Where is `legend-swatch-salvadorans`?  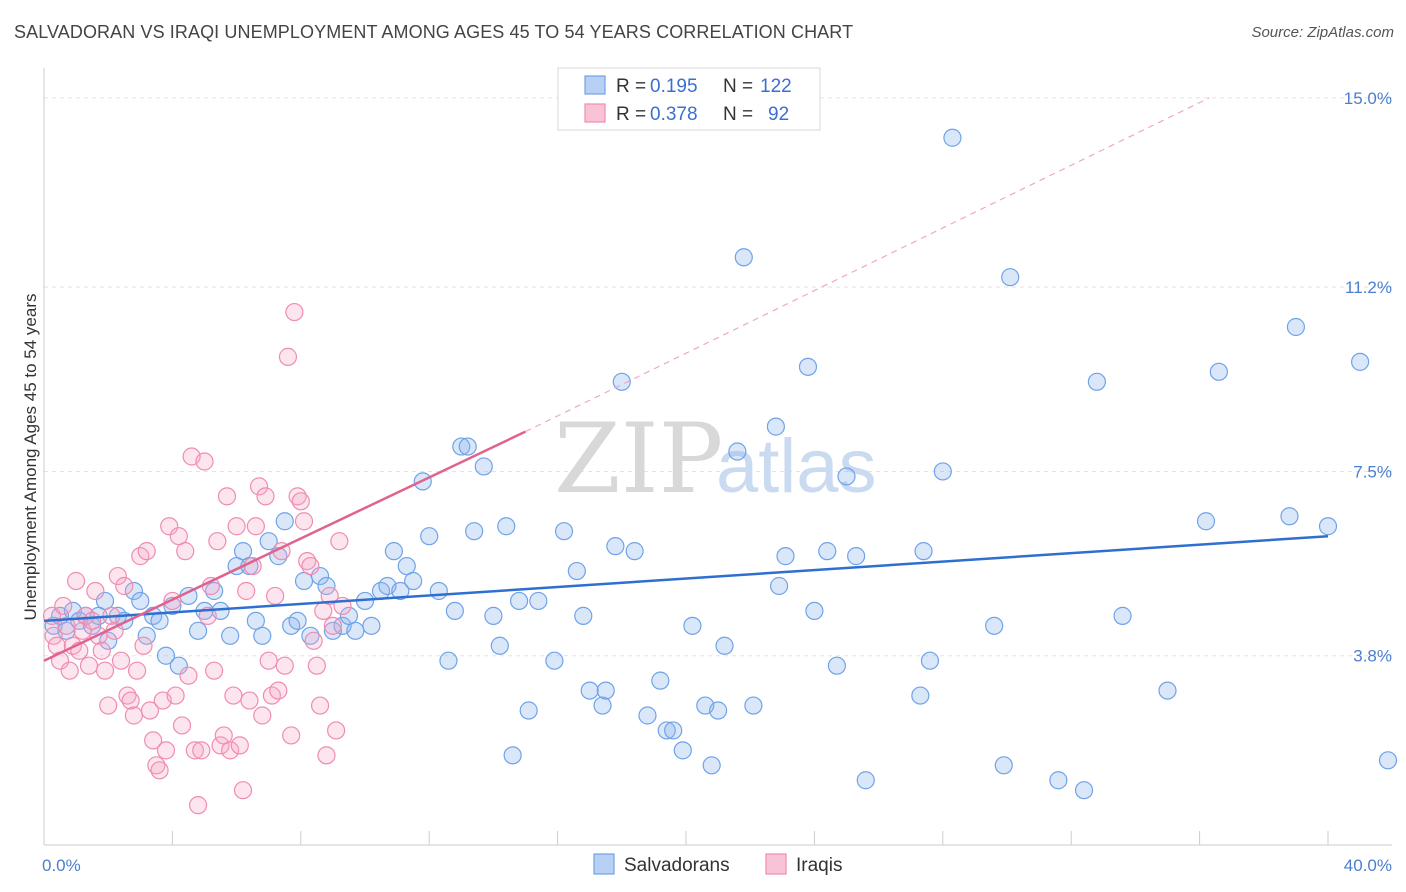
legend-swatch-salvadorans is located at coordinates (595, 85).